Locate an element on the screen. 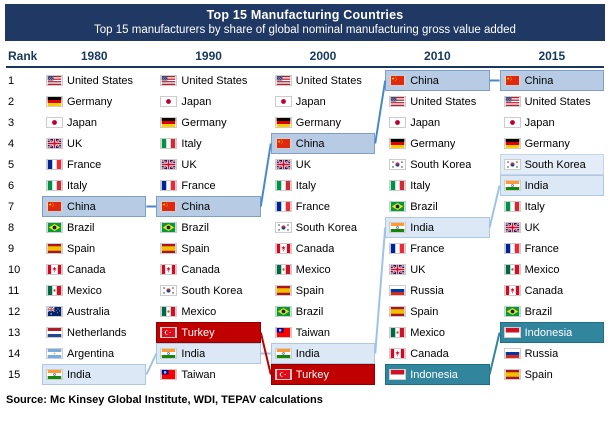 The height and width of the screenshot is (423, 610). flag-icon-es is located at coordinates (283, 290).